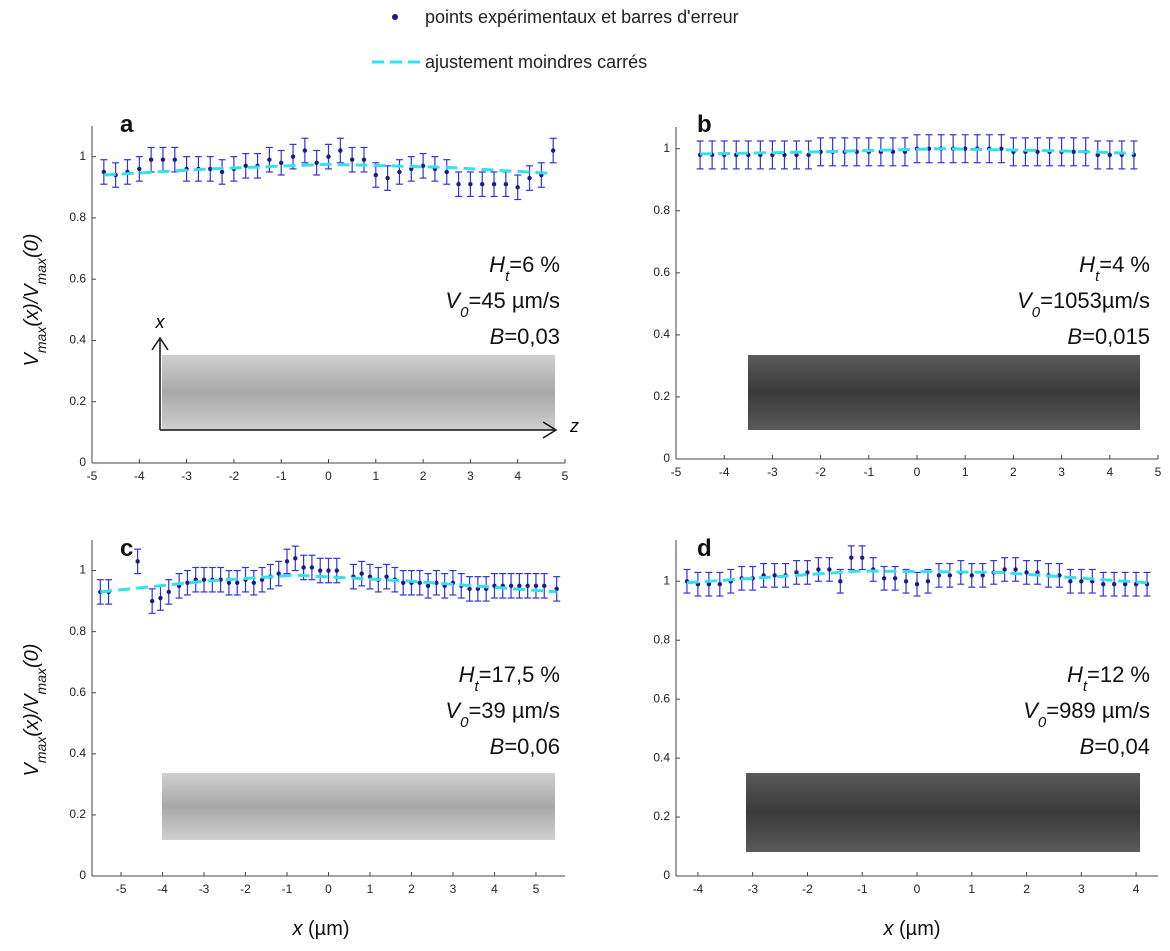  Describe the element at coordinates (1116, 336) in the screenshot. I see `text-part: =0,015` at that location.